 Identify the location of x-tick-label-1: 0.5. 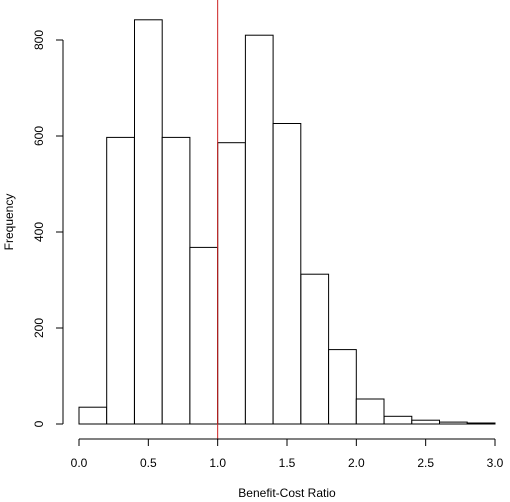
(148, 463).